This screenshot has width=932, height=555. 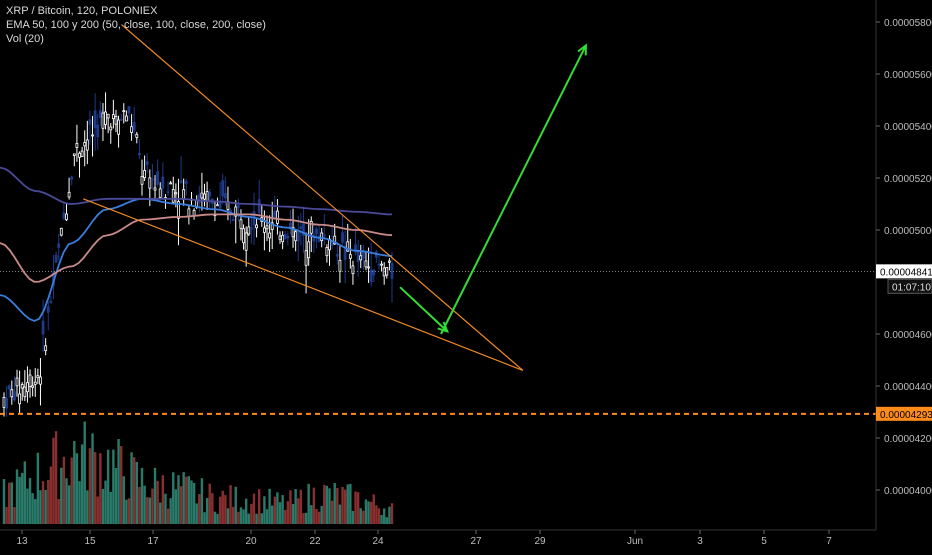 What do you see at coordinates (438, 538) in the screenshot?
I see `time-axis: 13 15 17 20 22 24 27 29 Jun 3 5 7` at bounding box center [438, 538].